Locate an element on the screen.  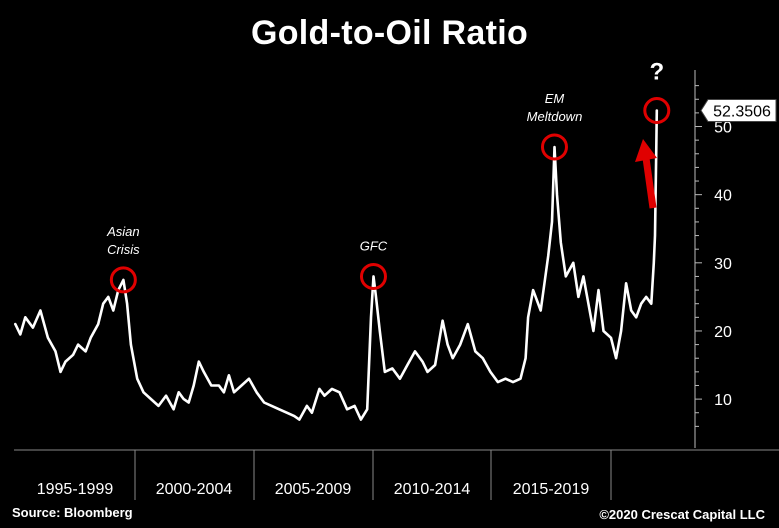
x-period-label: 2015-2019 is located at coordinates (551, 489).